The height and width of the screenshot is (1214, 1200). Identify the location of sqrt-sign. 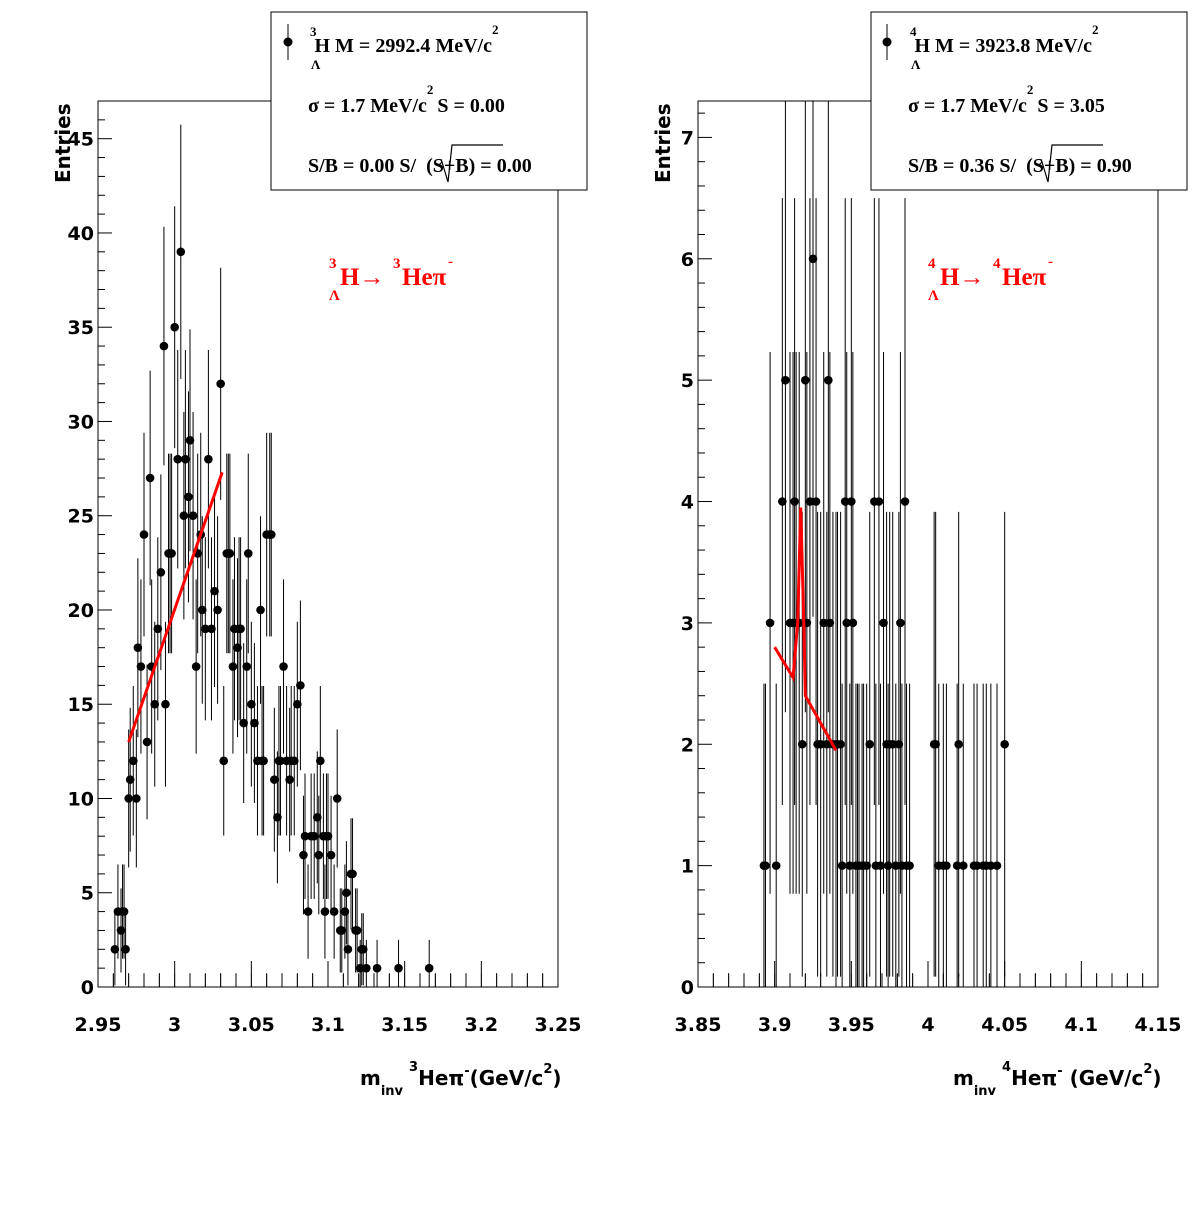
(470, 163).